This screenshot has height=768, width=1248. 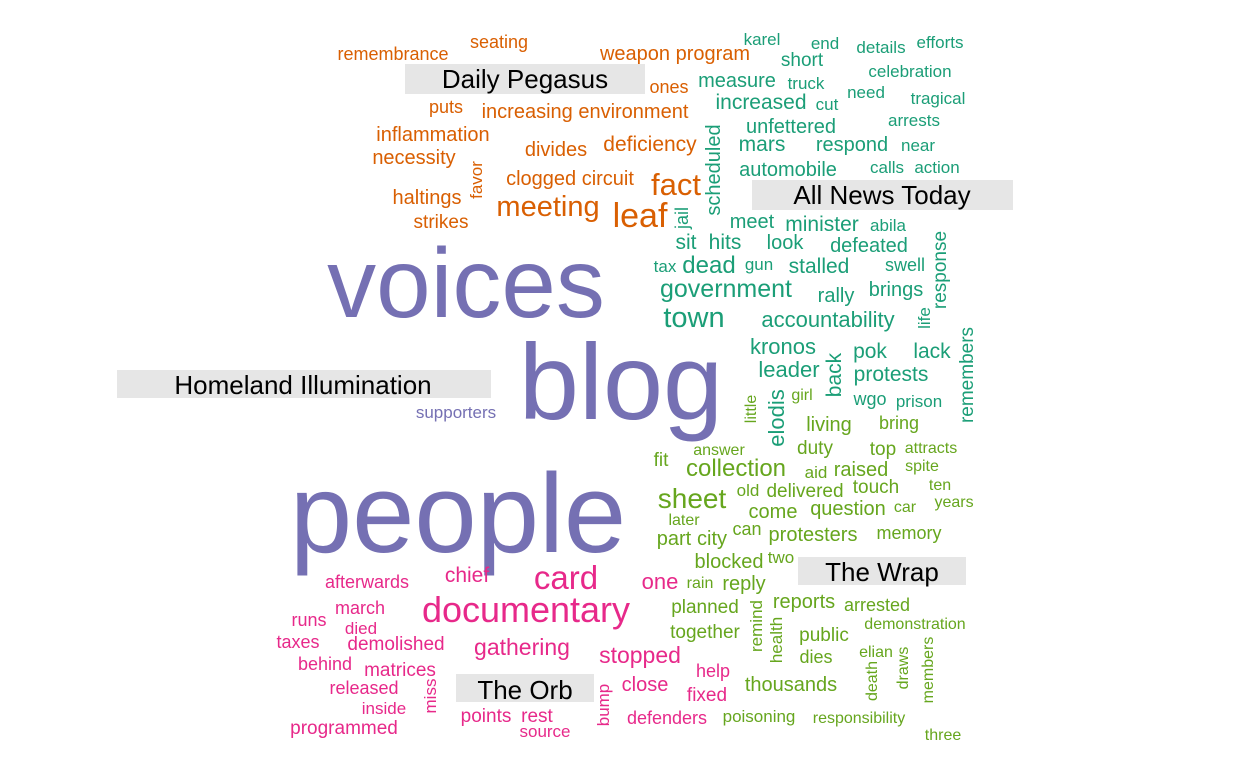 What do you see at coordinates (815, 448) in the screenshot?
I see `word-duty: duty` at bounding box center [815, 448].